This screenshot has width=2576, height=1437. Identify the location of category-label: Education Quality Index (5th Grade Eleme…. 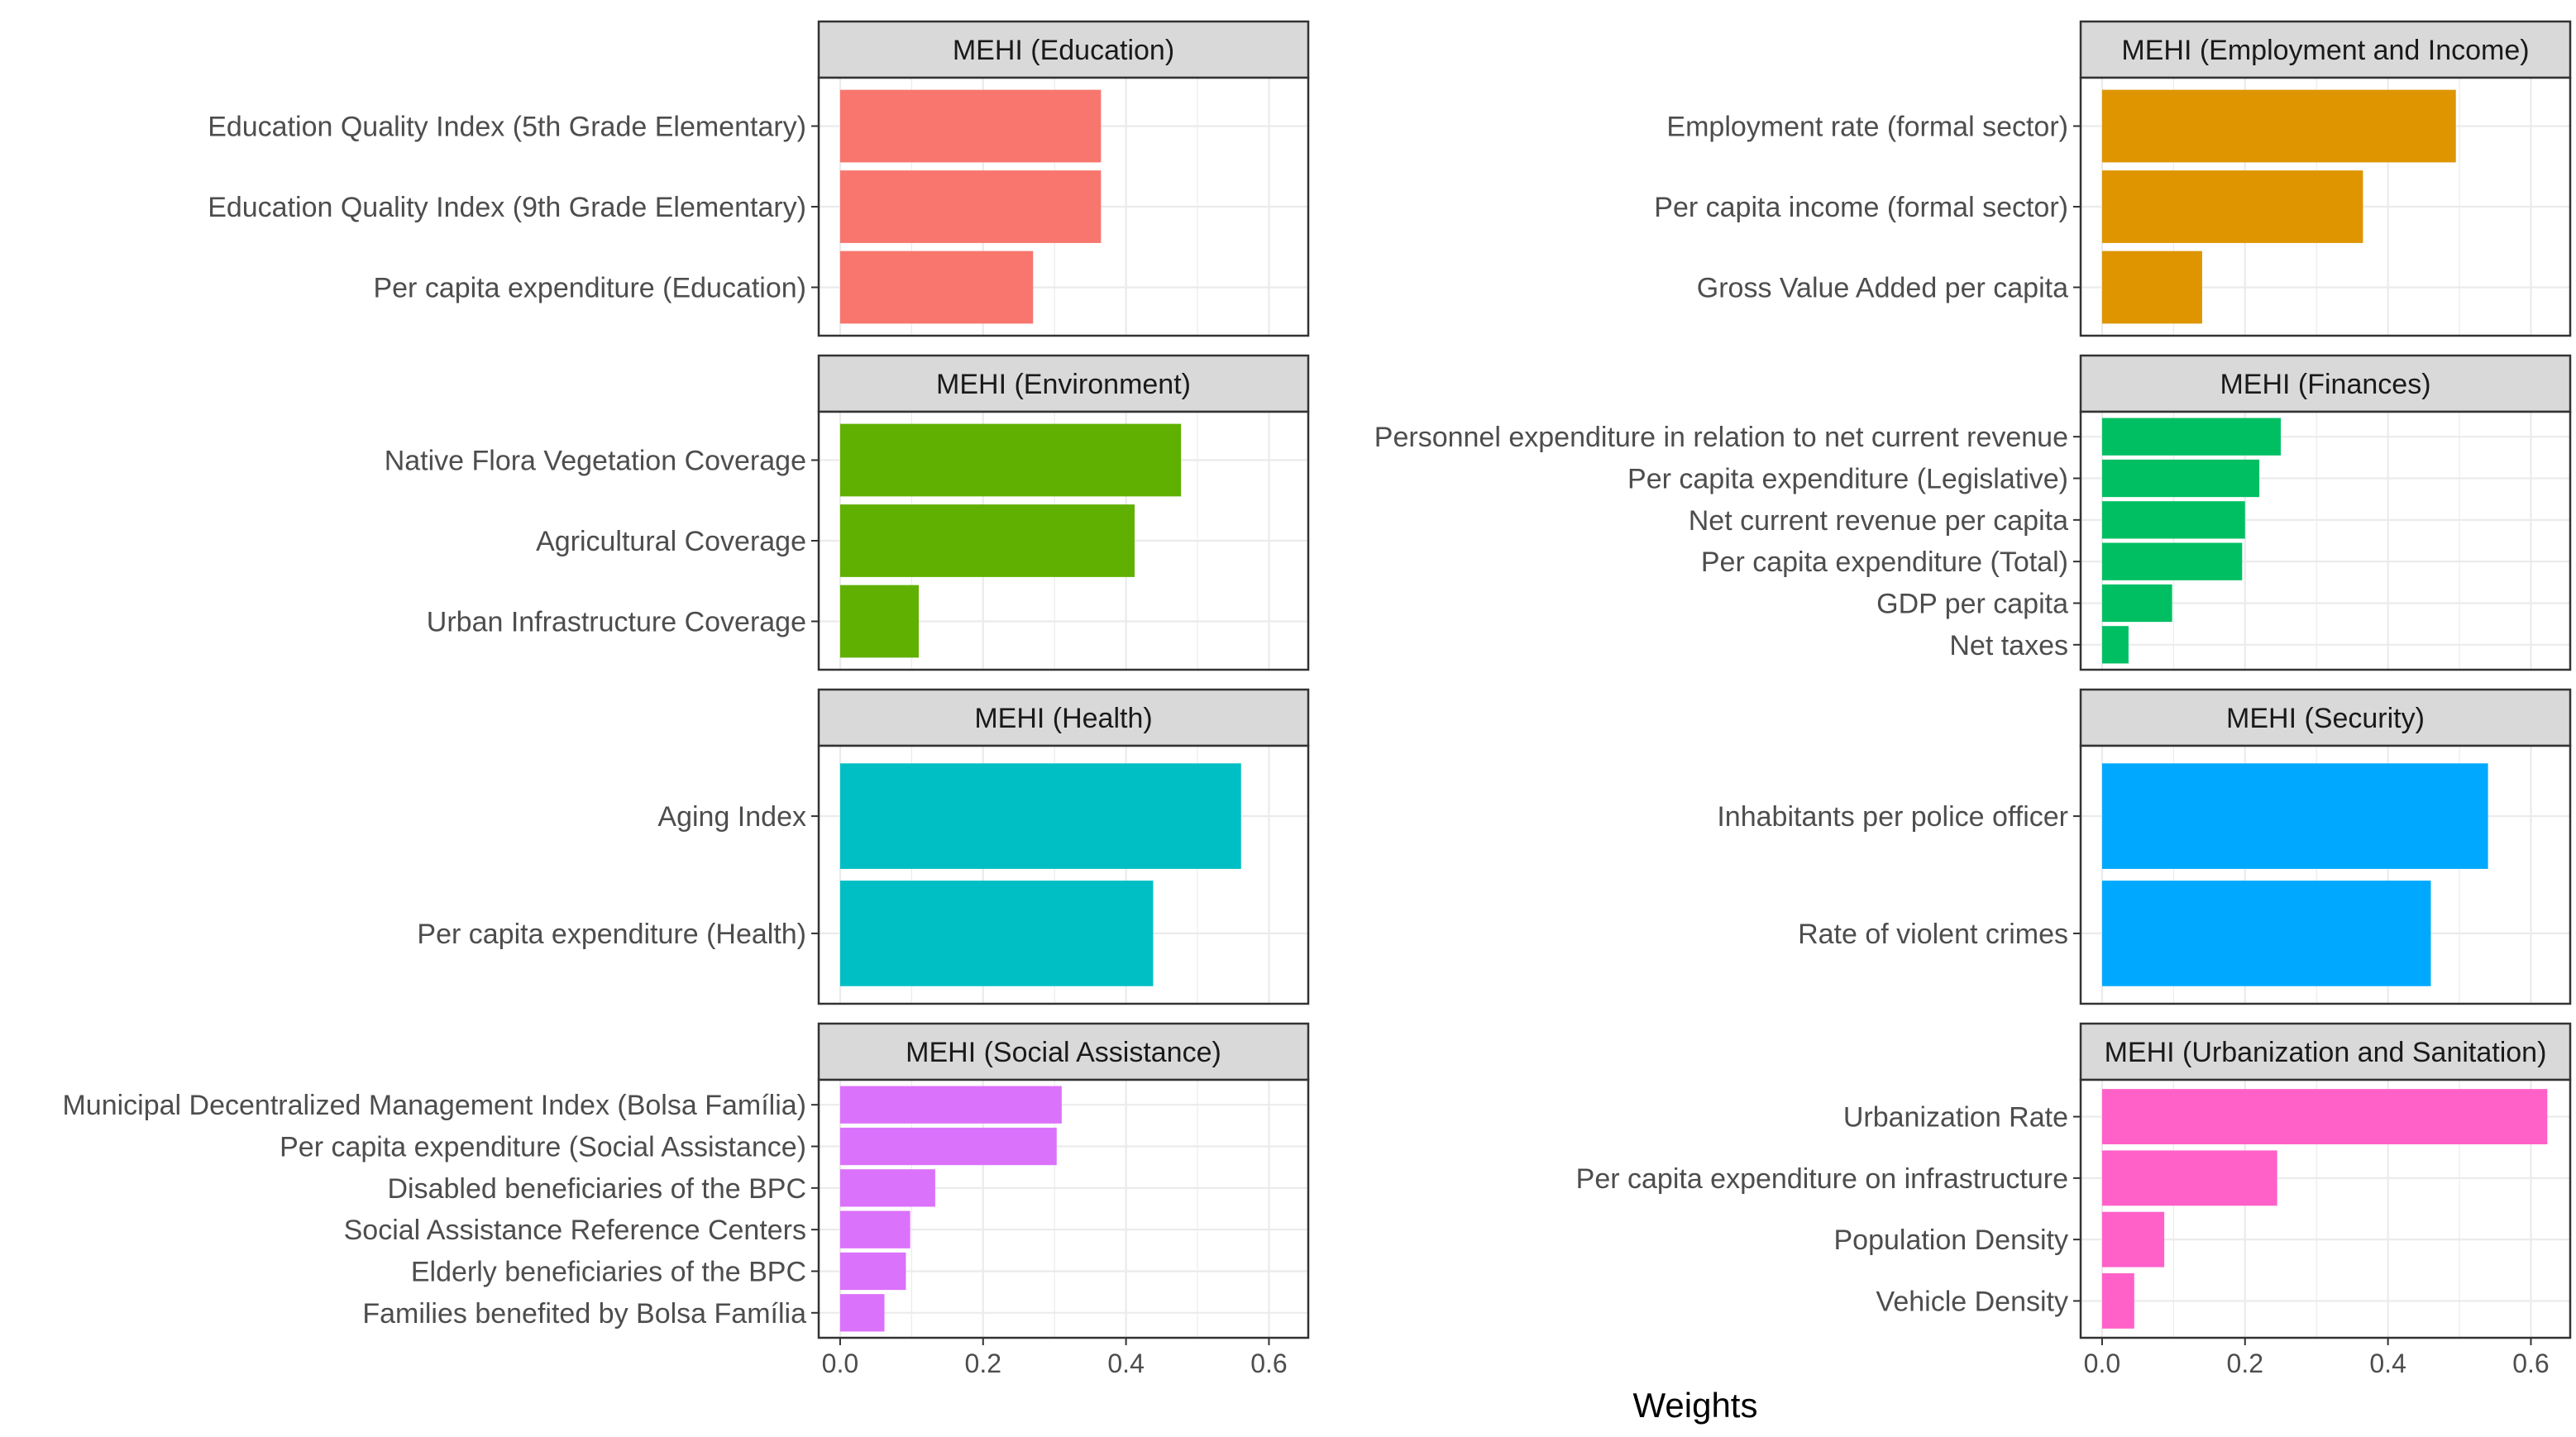
(507, 127).